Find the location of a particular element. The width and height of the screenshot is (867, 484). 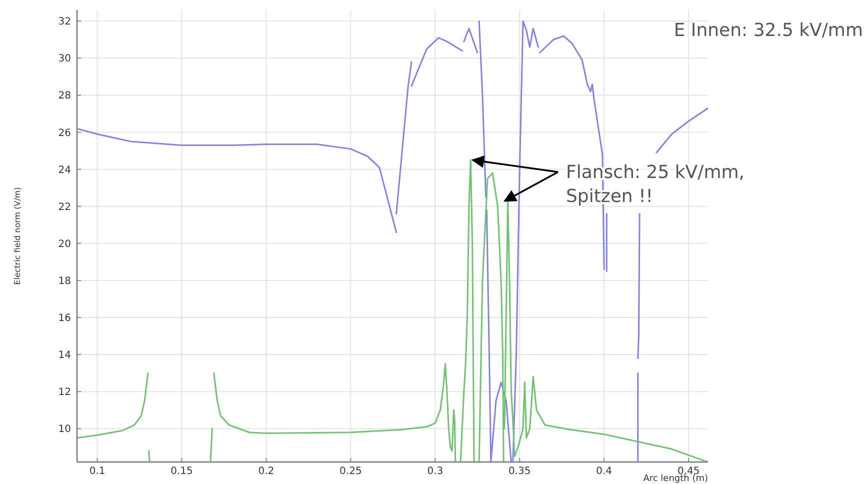

y-tick-label: 12 is located at coordinates (64, 392).